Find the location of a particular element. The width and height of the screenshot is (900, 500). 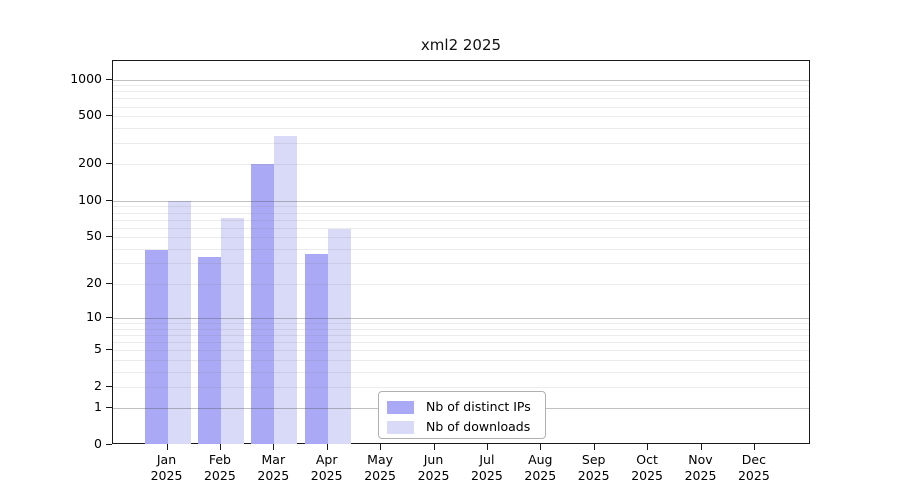

legend-row-distinct-ips: Nb of distinct IPs is located at coordinates (462, 407).